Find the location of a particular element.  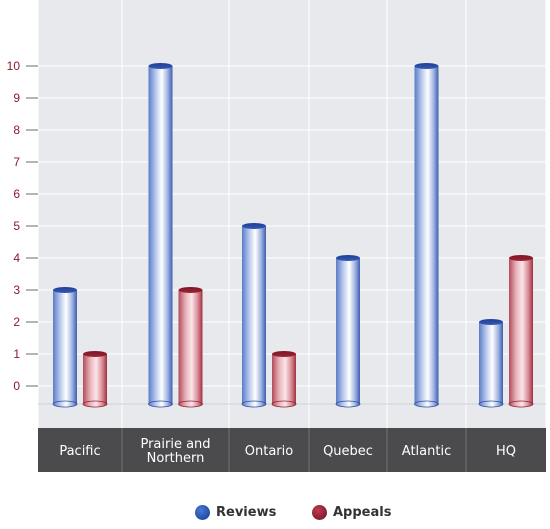

category-band is located at coordinates (292, 450).